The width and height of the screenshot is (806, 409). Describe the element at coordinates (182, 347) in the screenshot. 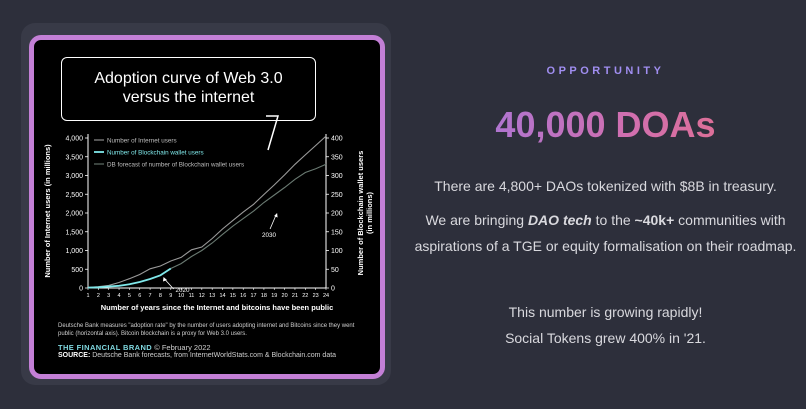

I see `brand-date: © February 2022` at that location.